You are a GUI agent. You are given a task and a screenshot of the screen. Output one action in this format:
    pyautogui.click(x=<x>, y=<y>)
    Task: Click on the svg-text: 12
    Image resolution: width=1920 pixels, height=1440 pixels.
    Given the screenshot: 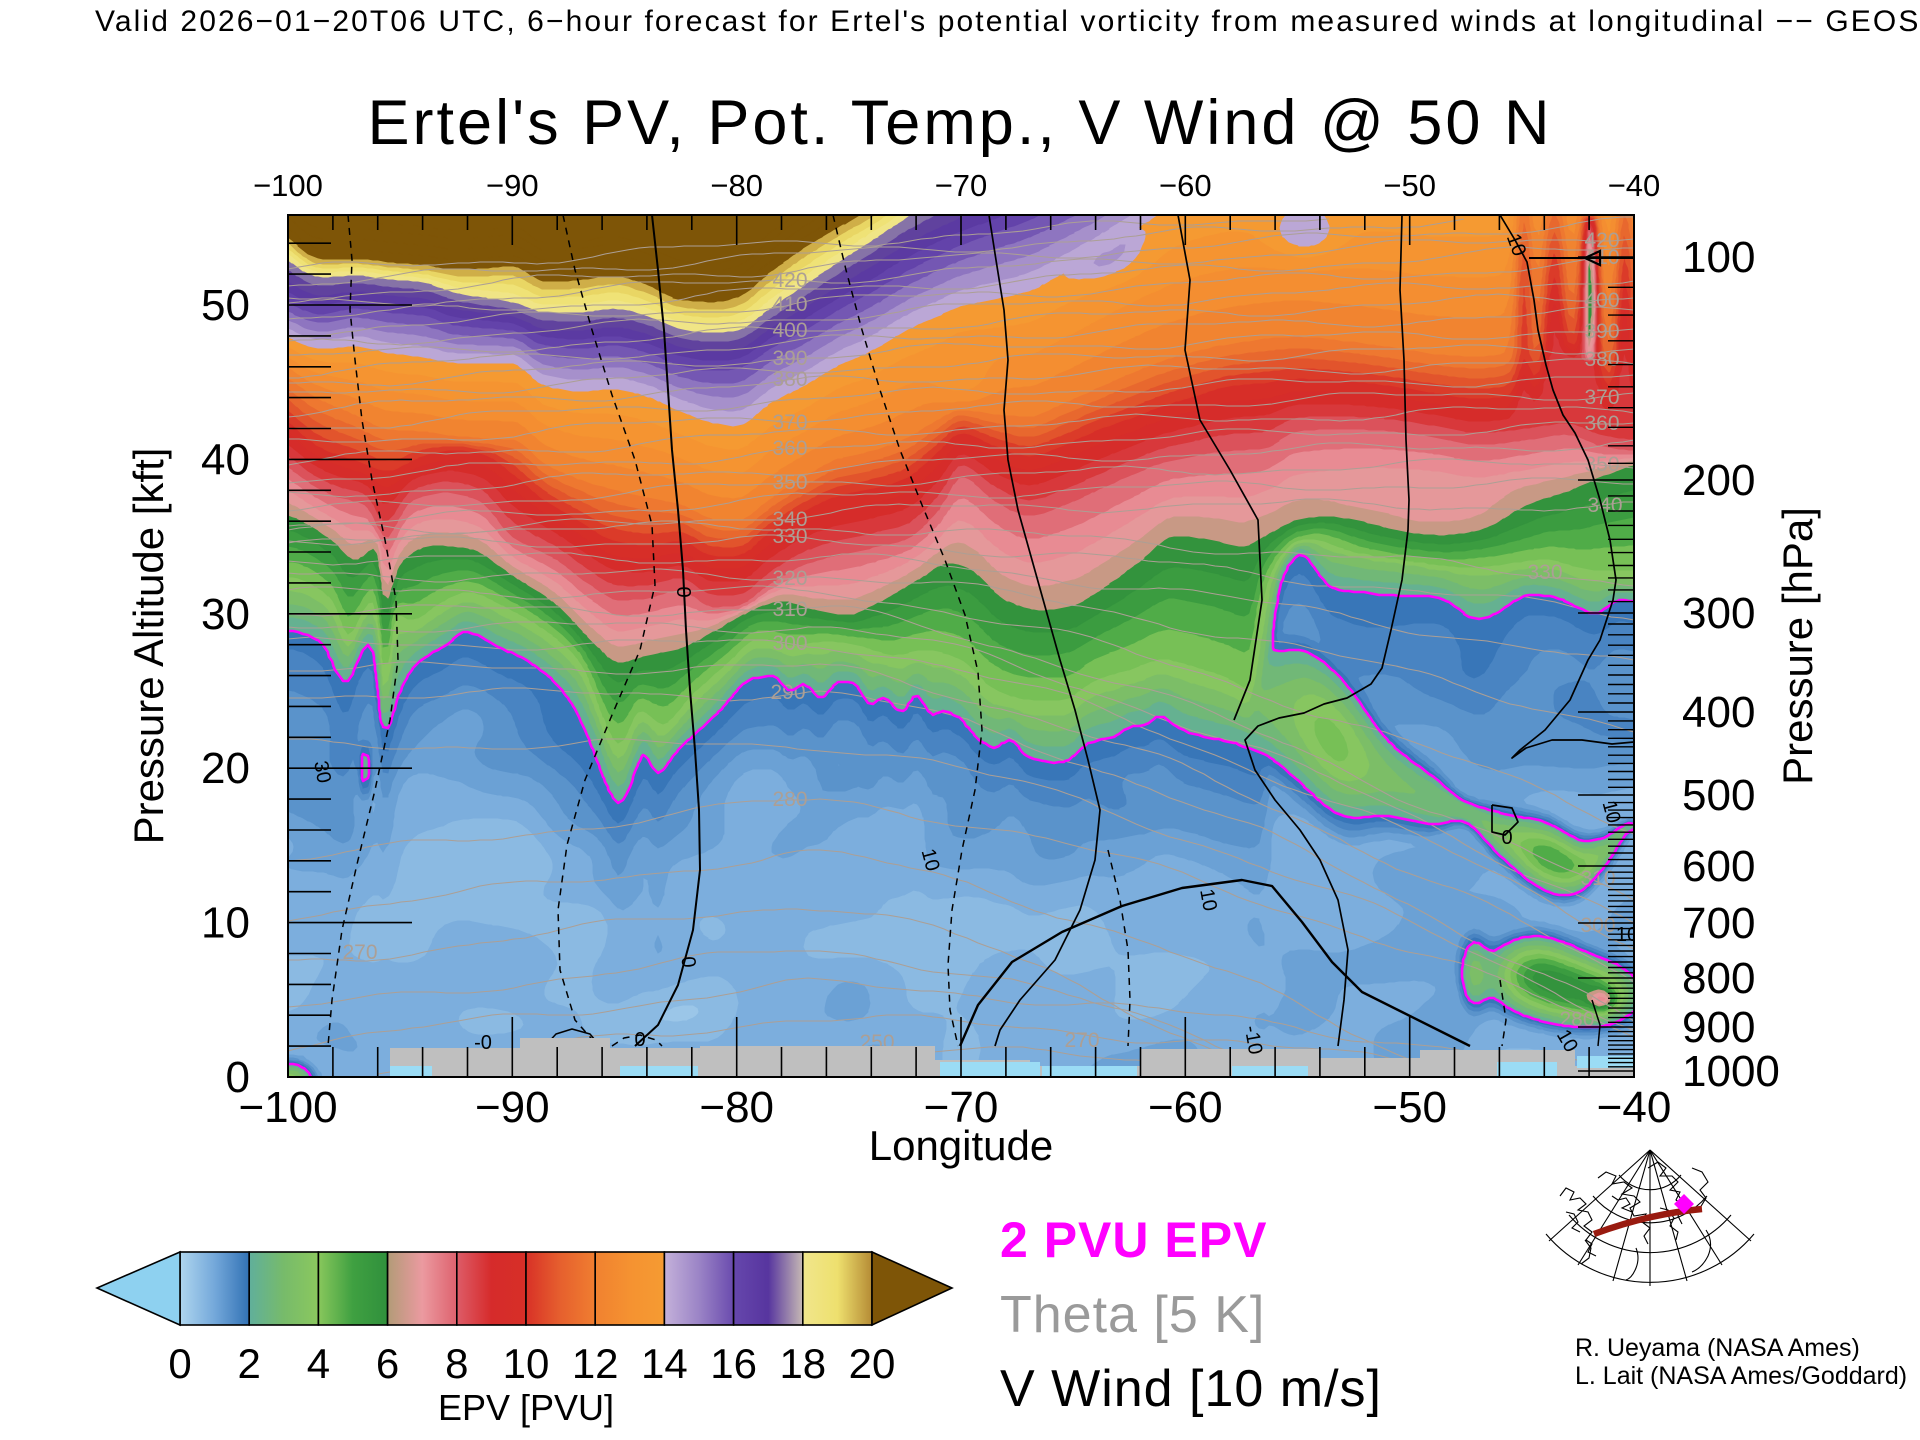 What is the action you would take?
    pyautogui.click(x=595, y=1363)
    